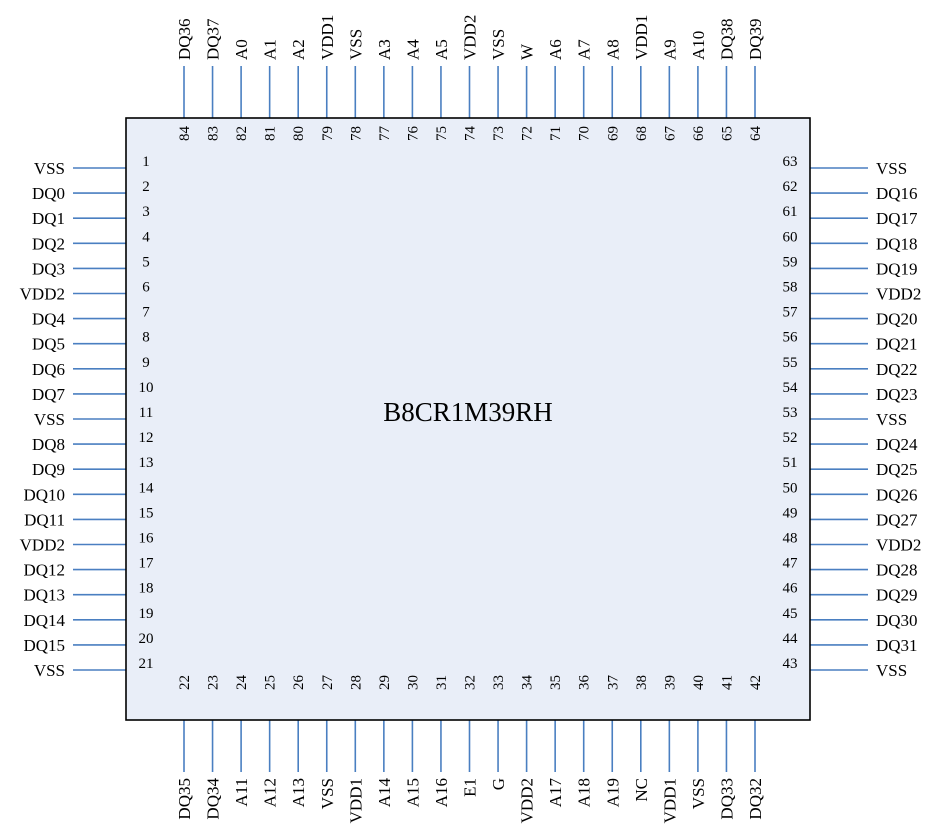 This screenshot has height=834, width=941. What do you see at coordinates (670, 682) in the screenshot?
I see `pin-number-39: 39` at bounding box center [670, 682].